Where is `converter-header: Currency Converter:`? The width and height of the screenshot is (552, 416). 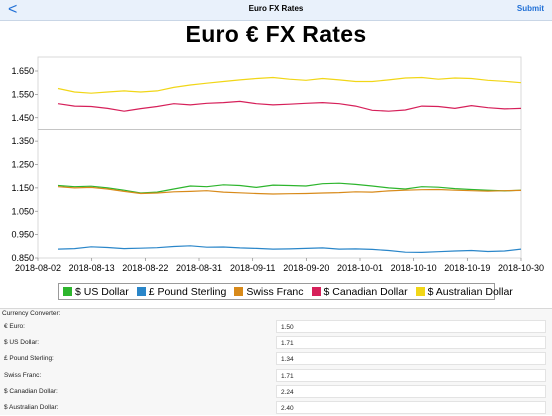 converter-header: Currency Converter: is located at coordinates (31, 313).